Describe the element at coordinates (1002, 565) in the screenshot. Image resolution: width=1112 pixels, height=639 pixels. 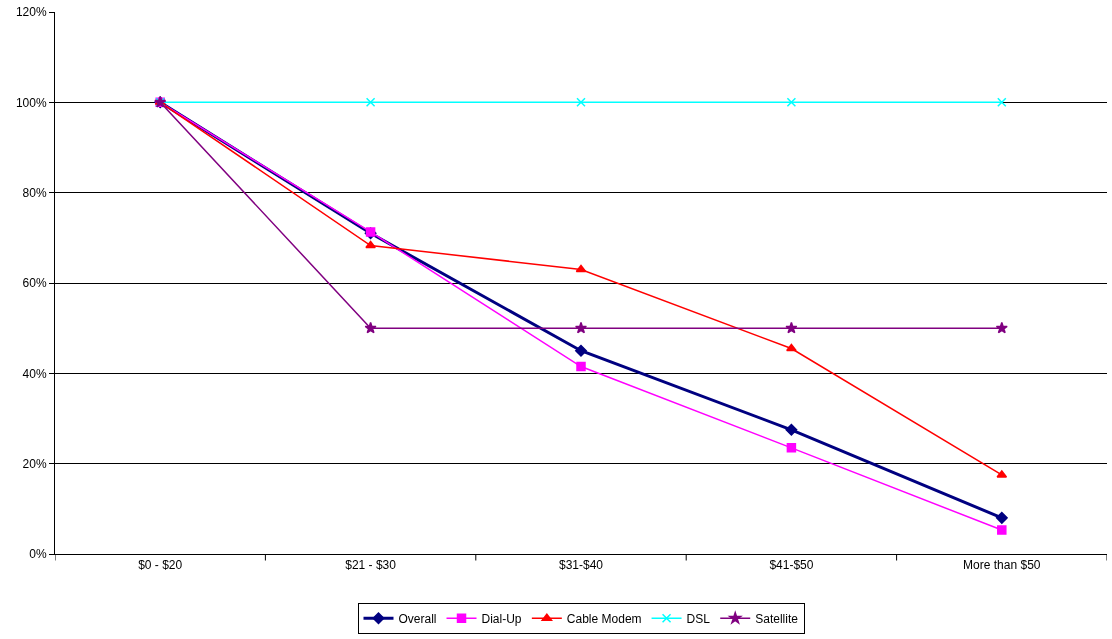
I see `x-tick-label: More than $50` at that location.